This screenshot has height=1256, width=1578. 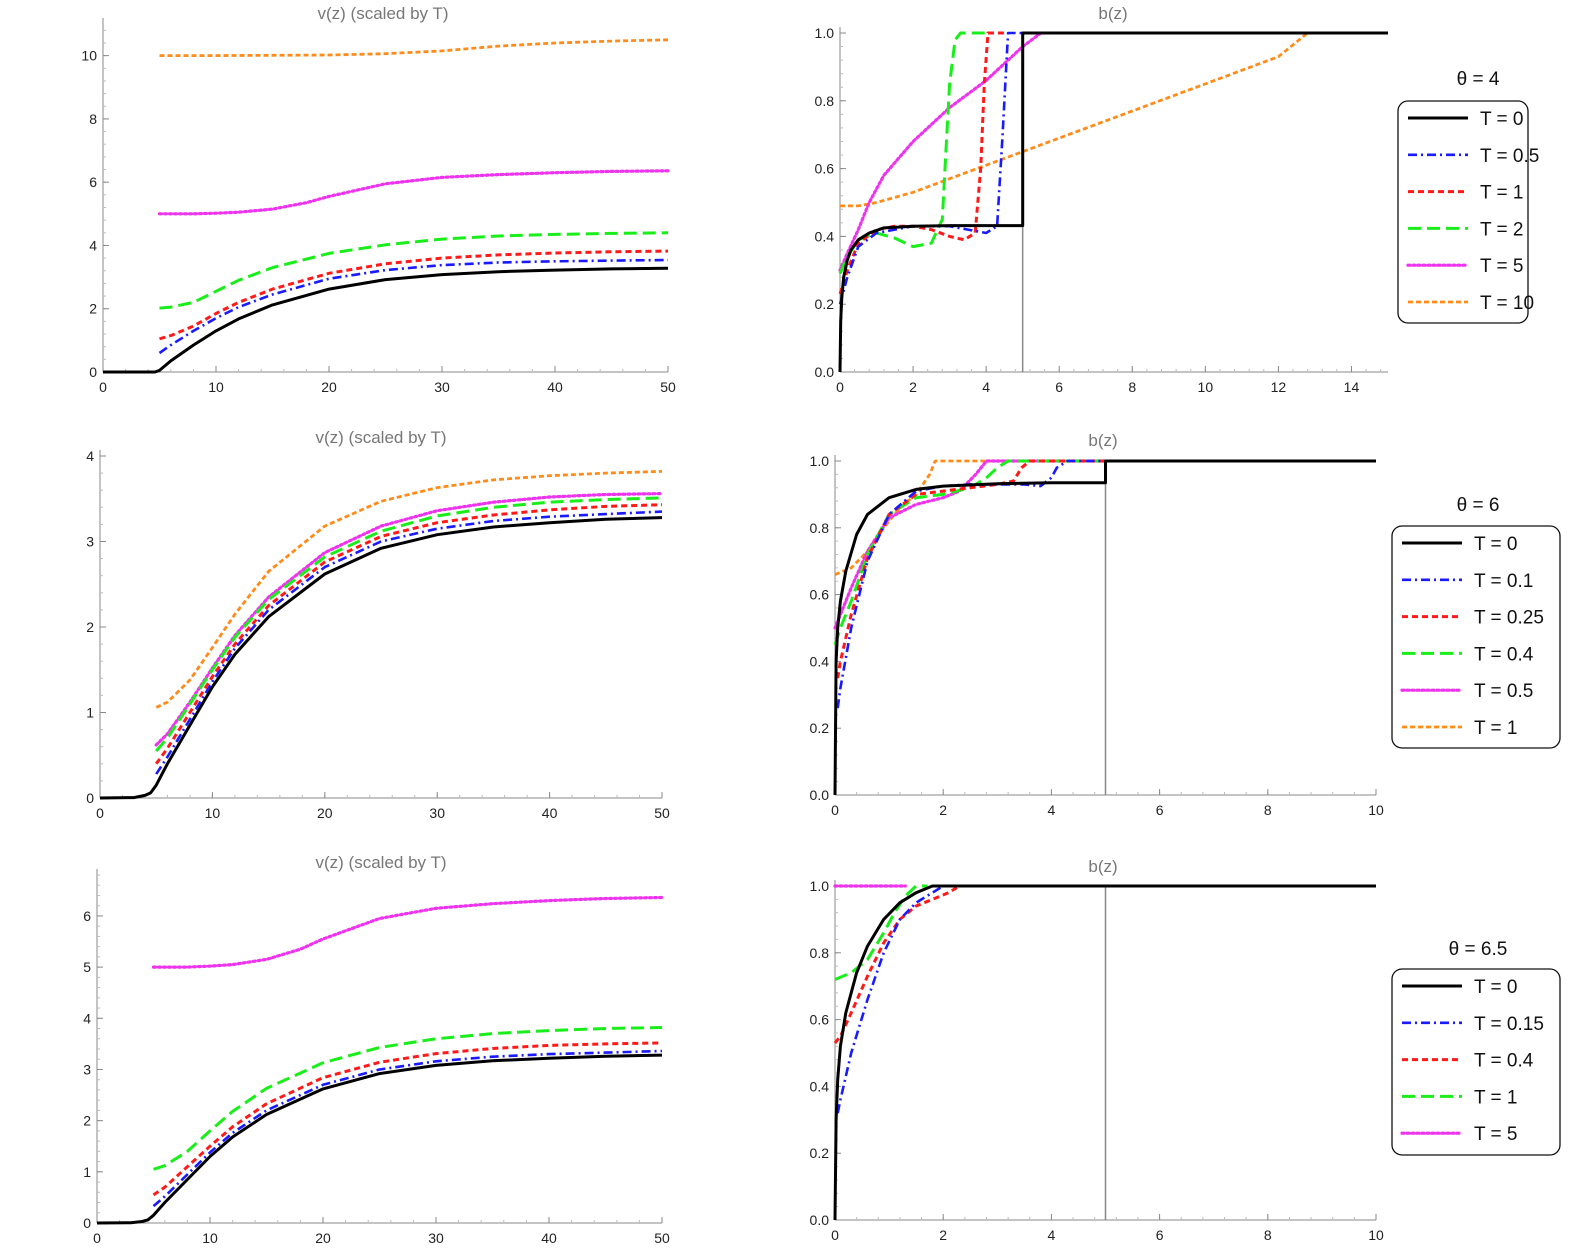 I want to click on y-tick-label: 4, so click(x=90, y=456).